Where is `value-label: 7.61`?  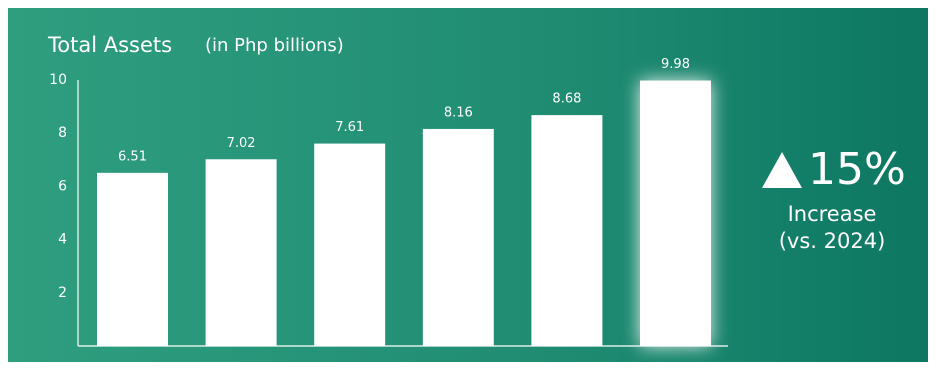
value-label: 7.61 is located at coordinates (349, 127).